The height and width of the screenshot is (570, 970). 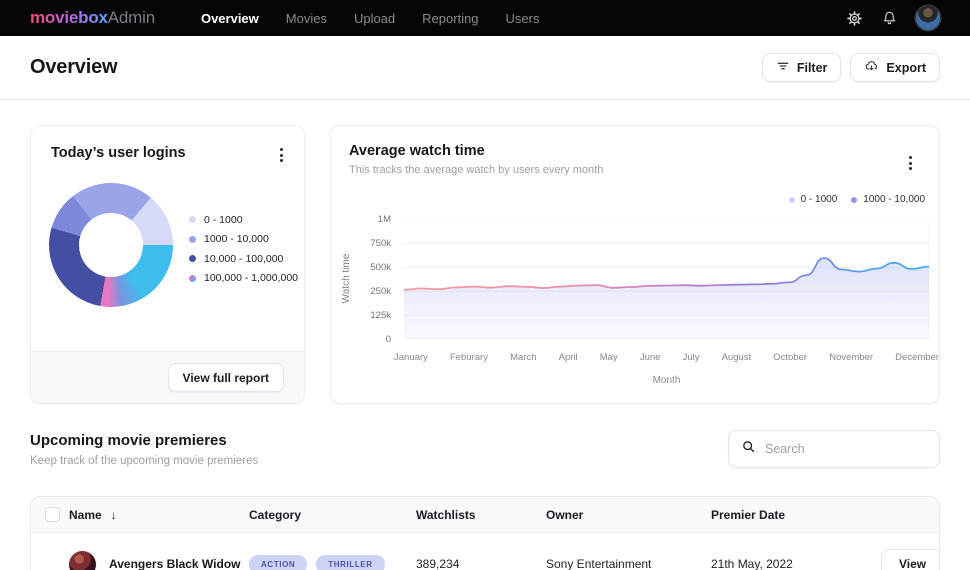 I want to click on filter-button: Filter, so click(x=801, y=67).